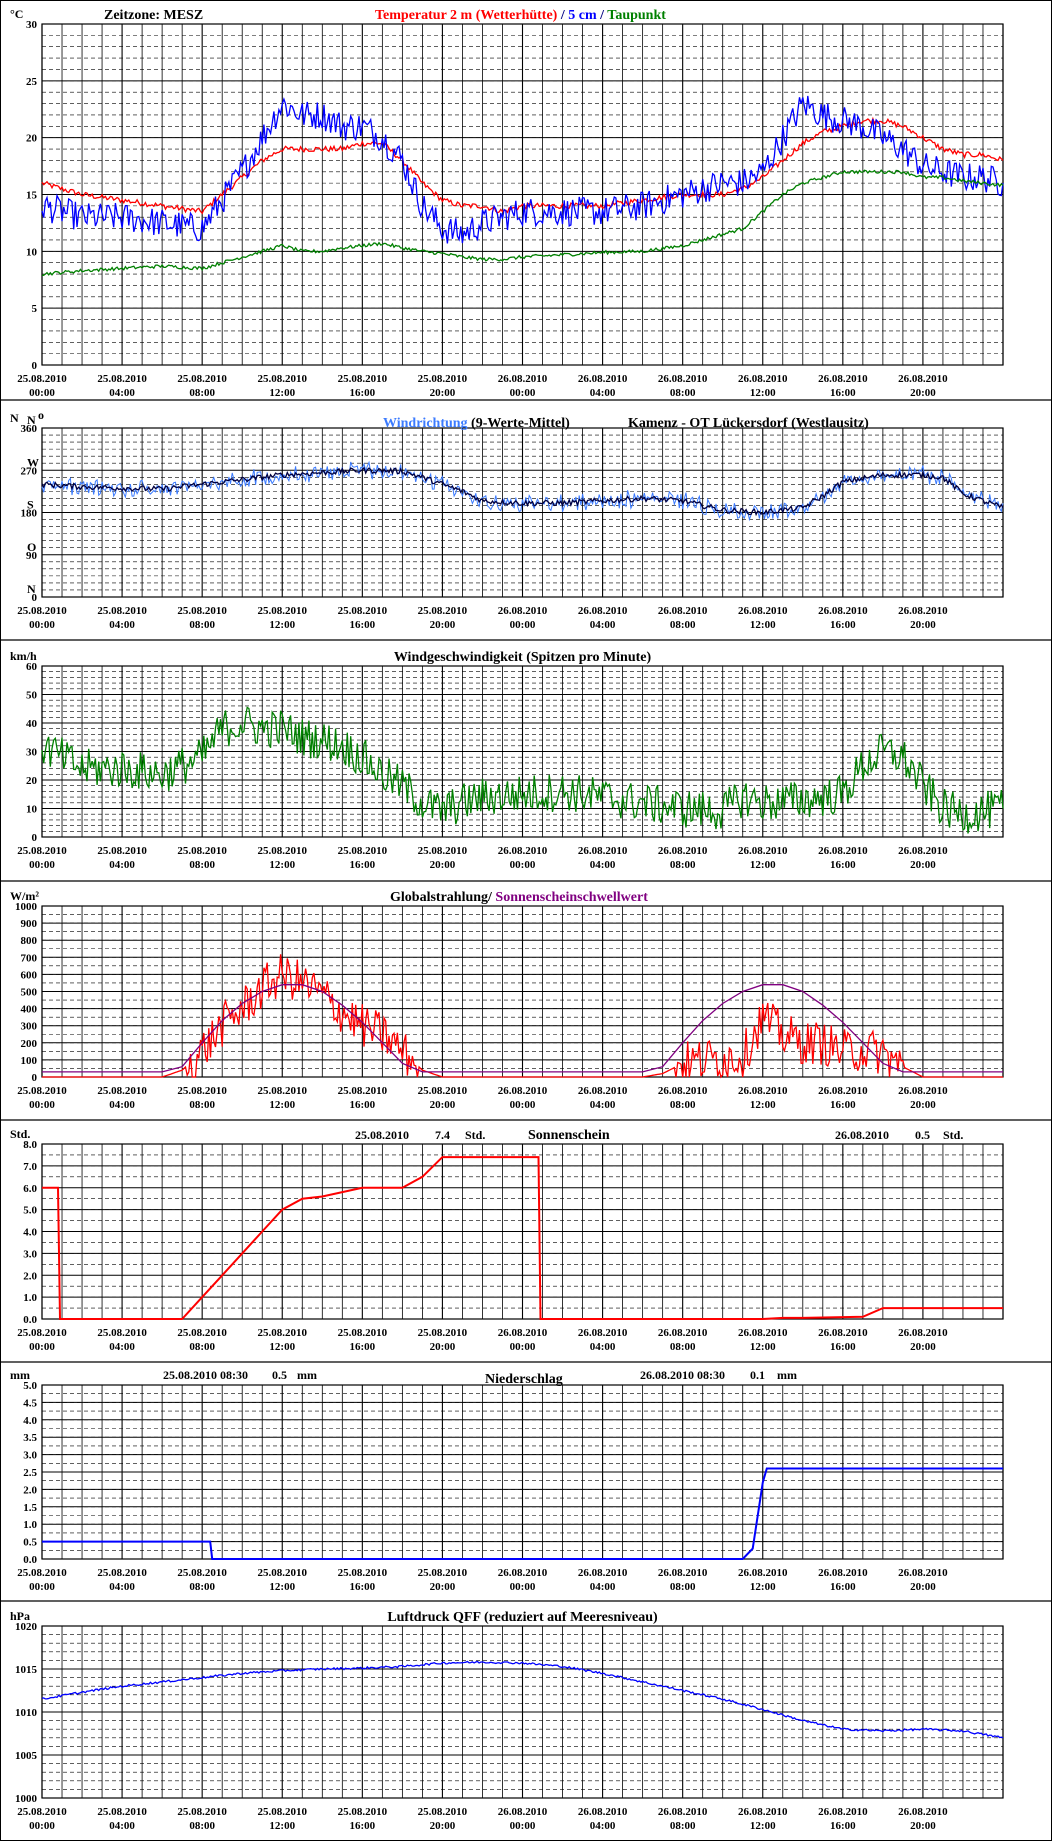  Describe the element at coordinates (636, 15) in the screenshot. I see `title-part: Taupunkt` at that location.